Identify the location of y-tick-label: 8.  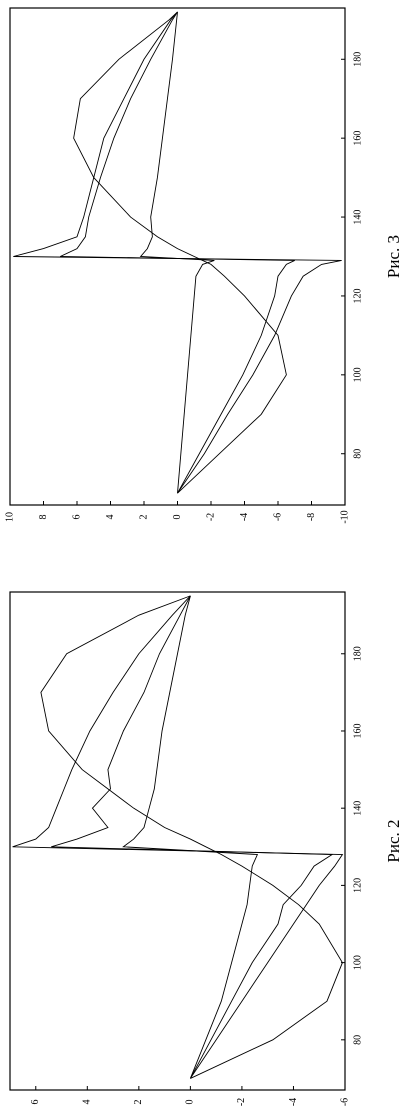
(43, 517).